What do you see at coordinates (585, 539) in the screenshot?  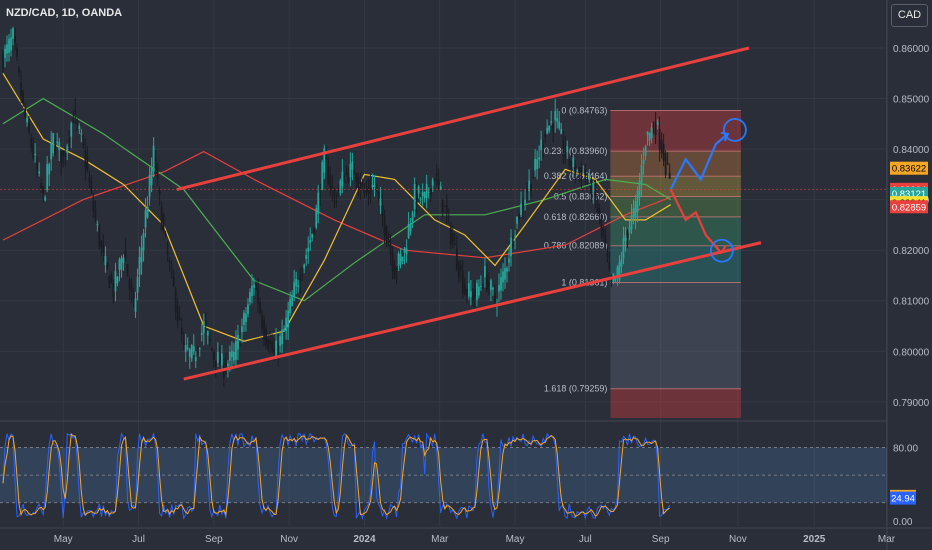 I see `time-tick-label: Jul` at bounding box center [585, 539].